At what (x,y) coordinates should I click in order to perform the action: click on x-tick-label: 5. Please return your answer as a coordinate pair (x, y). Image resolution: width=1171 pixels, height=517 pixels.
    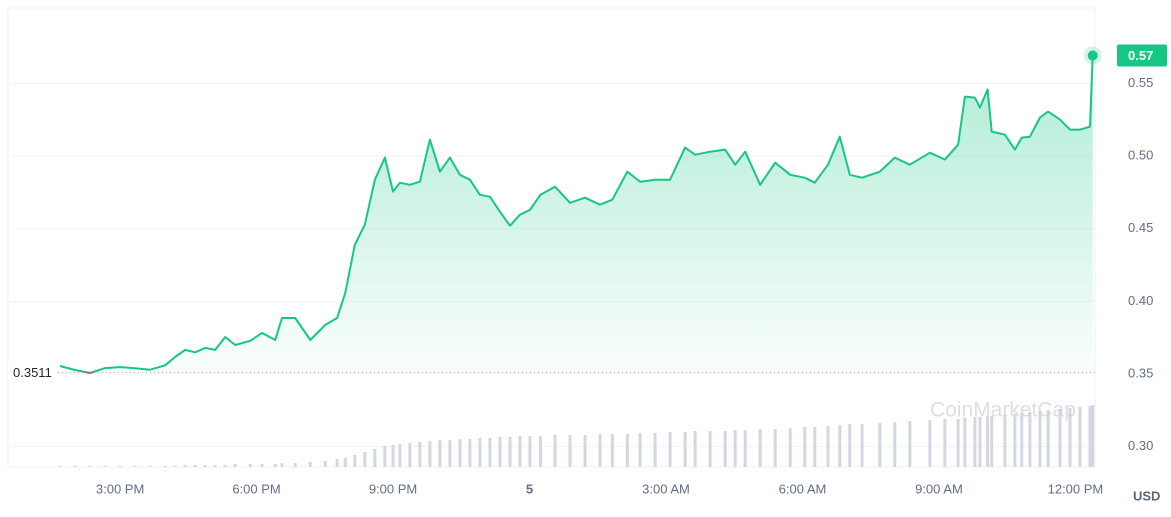
    Looking at the image, I should click on (529, 488).